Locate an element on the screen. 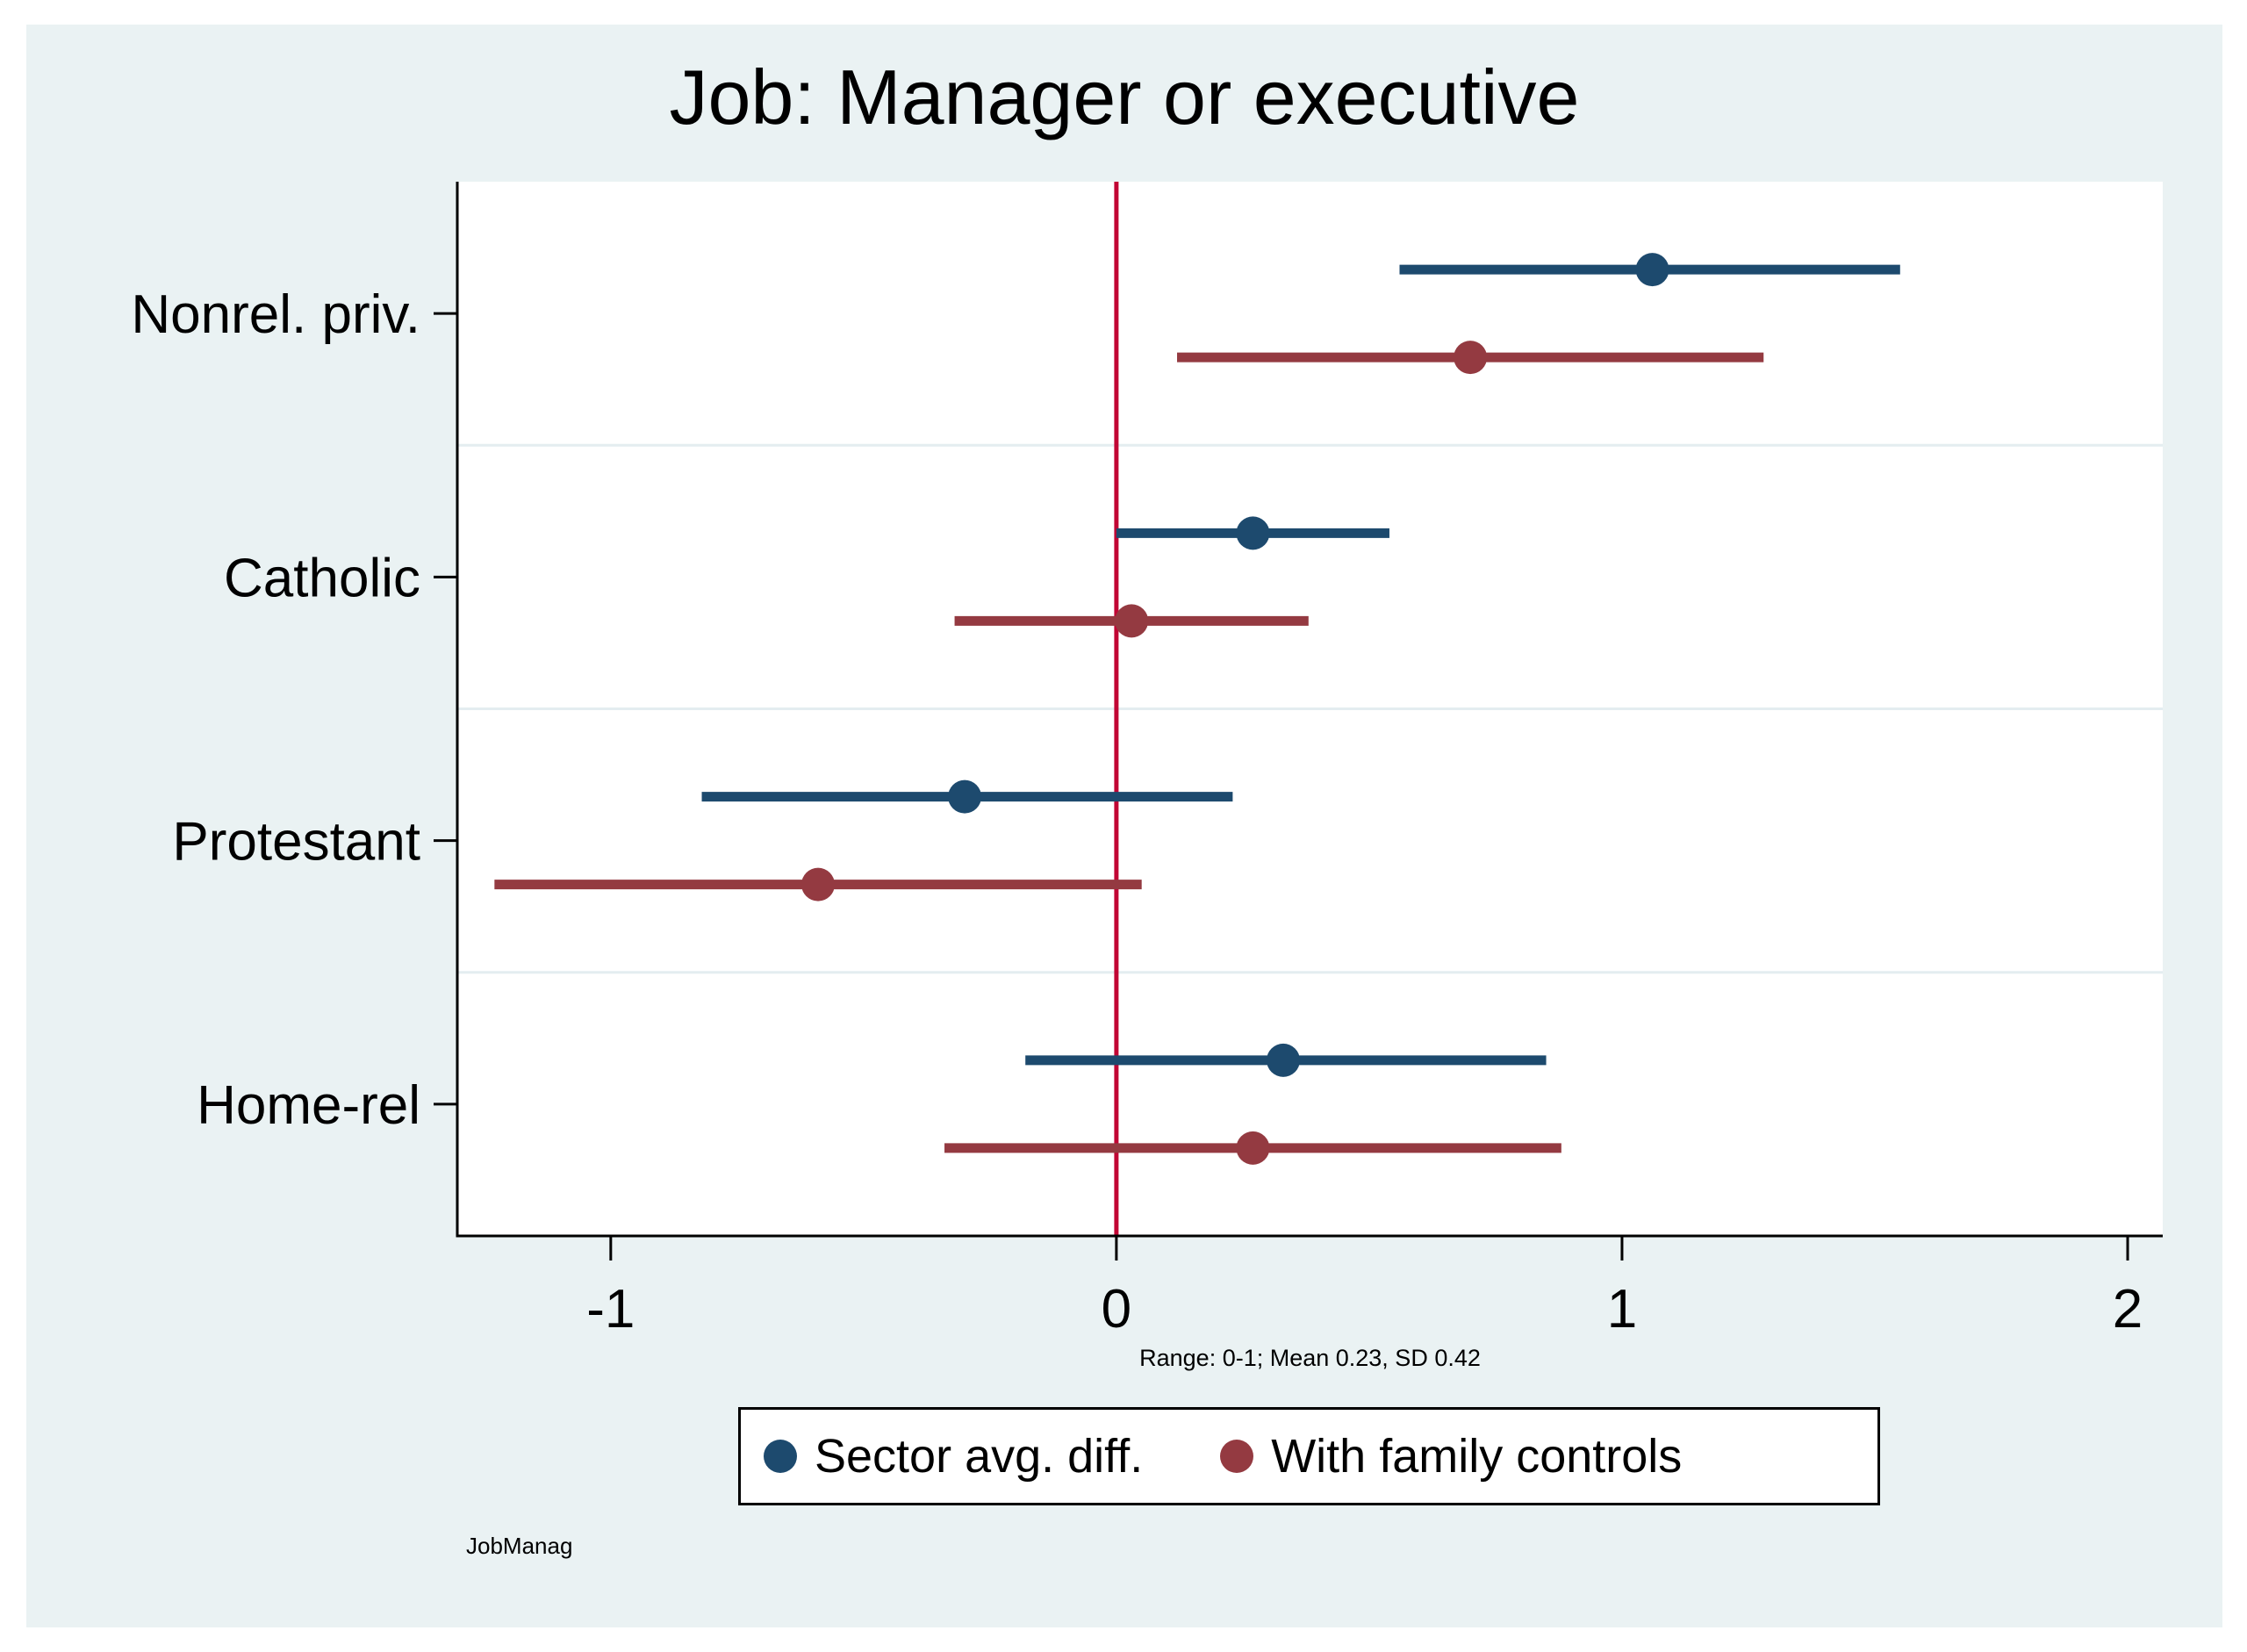  legend-marker-dot-maroon-icon is located at coordinates (1237, 1456).